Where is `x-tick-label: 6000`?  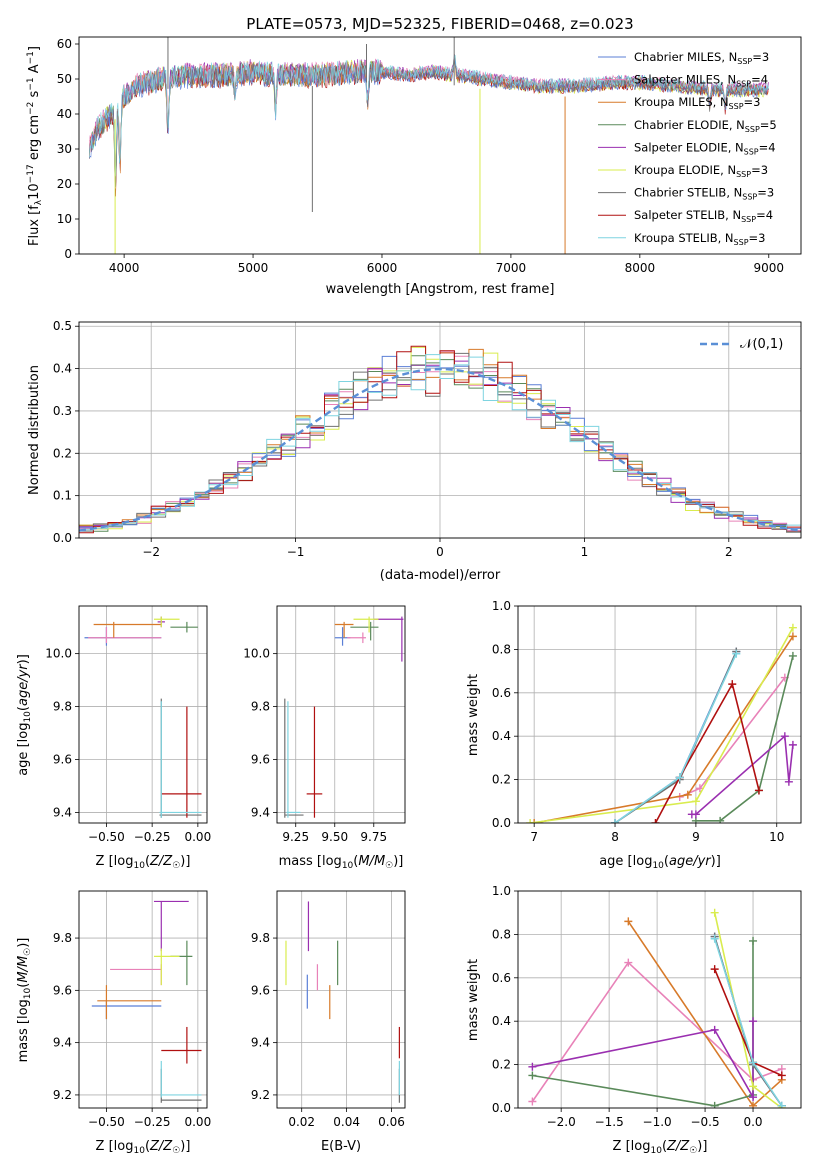
x-tick-label: 6000 is located at coordinates (382, 268).